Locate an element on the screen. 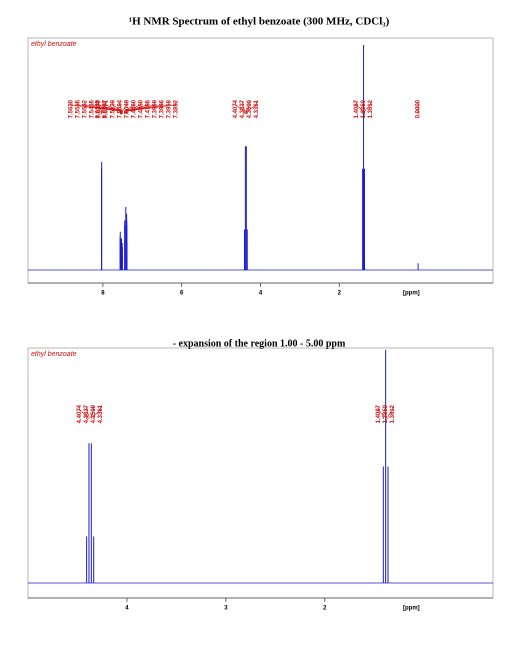 The width and height of the screenshot is (518, 646). peak-label: 7.5094 is located at coordinates (120, 108).